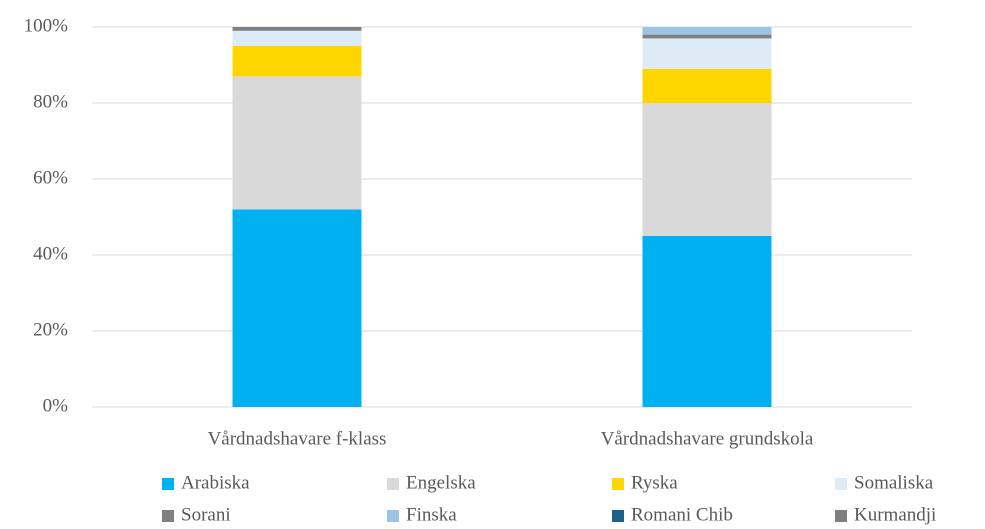  What do you see at coordinates (50, 253) in the screenshot?
I see `y-tick-label: 40%` at bounding box center [50, 253].